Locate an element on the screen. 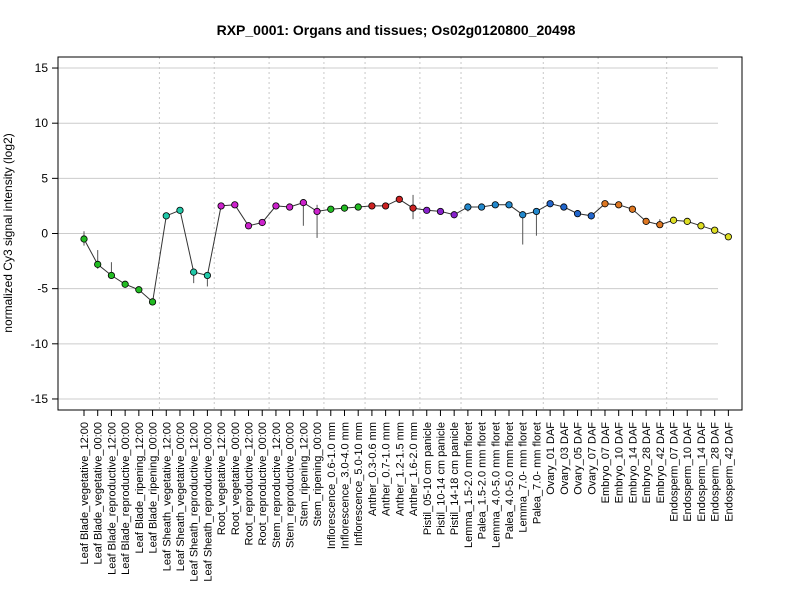  x-tick-label: Leaf Blade_vegetative_00:00 is located at coordinates (99, 493).